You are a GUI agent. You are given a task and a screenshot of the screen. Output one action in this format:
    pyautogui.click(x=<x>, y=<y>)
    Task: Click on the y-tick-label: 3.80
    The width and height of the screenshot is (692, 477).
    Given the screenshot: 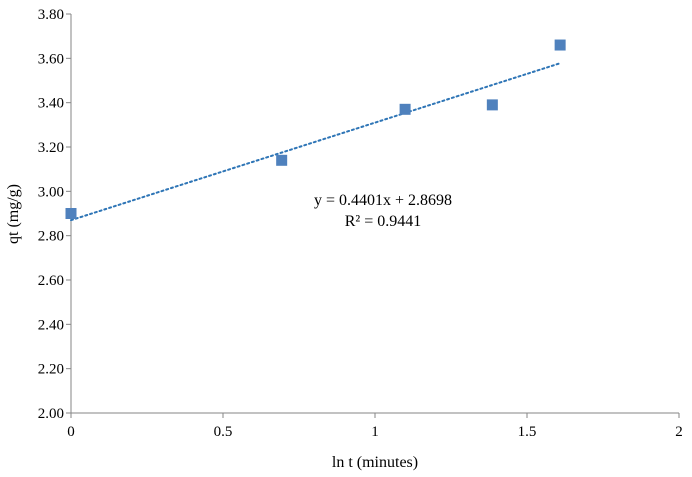 What is the action you would take?
    pyautogui.click(x=51, y=15)
    